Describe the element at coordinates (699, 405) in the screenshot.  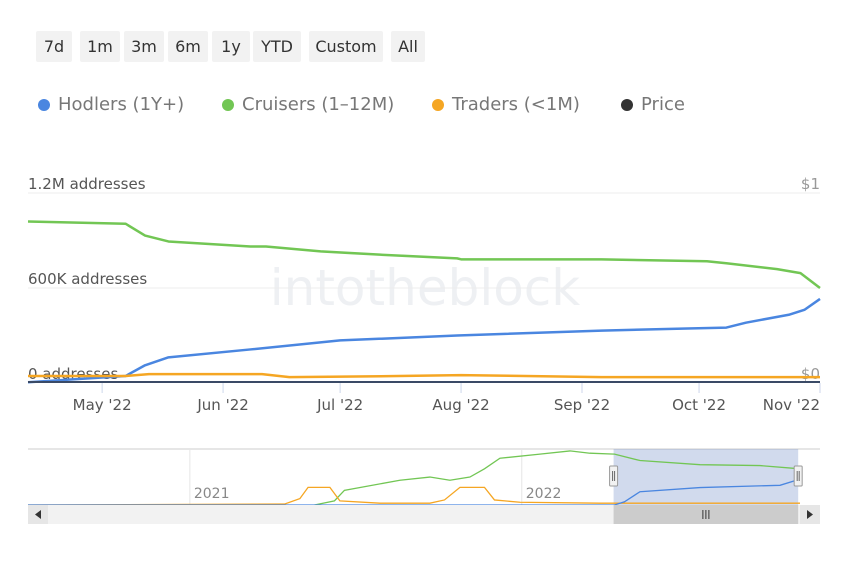
I see `x-tick-label: Oct '22` at that location.